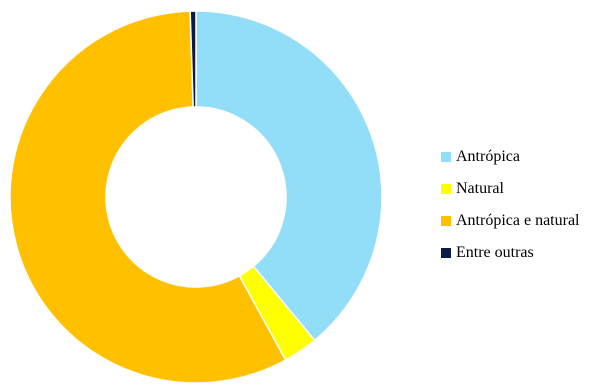  What do you see at coordinates (495, 252) in the screenshot?
I see `legend-label: Entre outras` at bounding box center [495, 252].